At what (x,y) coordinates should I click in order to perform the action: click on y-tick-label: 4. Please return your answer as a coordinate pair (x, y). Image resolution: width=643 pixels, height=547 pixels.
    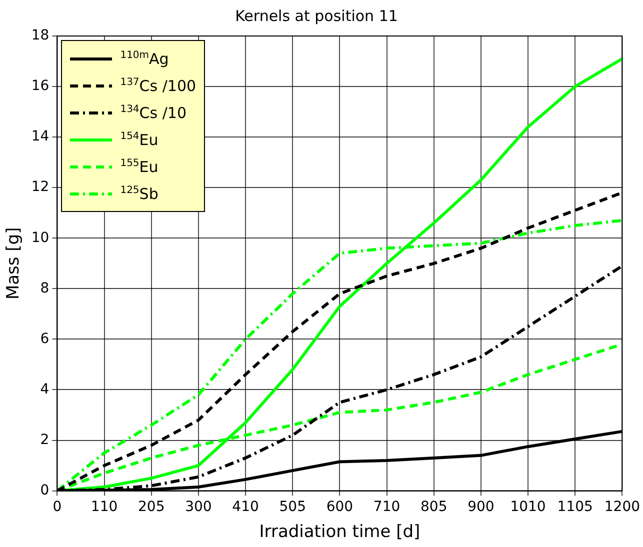
    Looking at the image, I should click on (45, 389).